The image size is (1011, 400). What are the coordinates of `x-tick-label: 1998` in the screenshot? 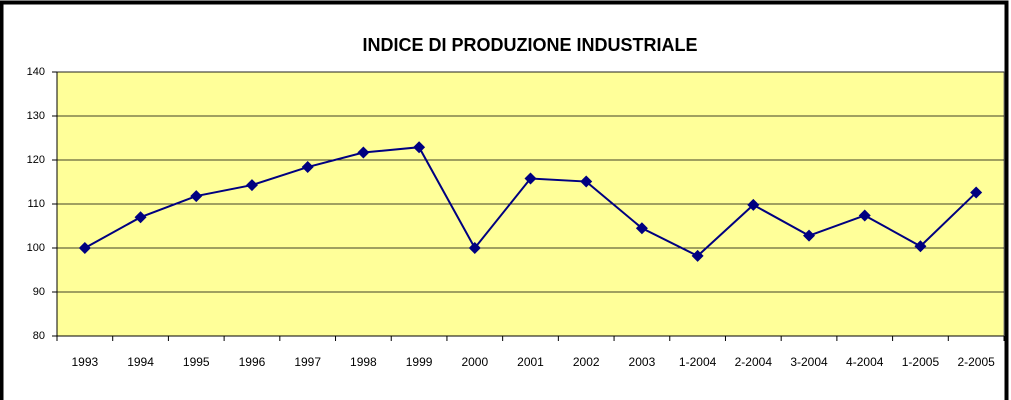 It's located at (363, 362).